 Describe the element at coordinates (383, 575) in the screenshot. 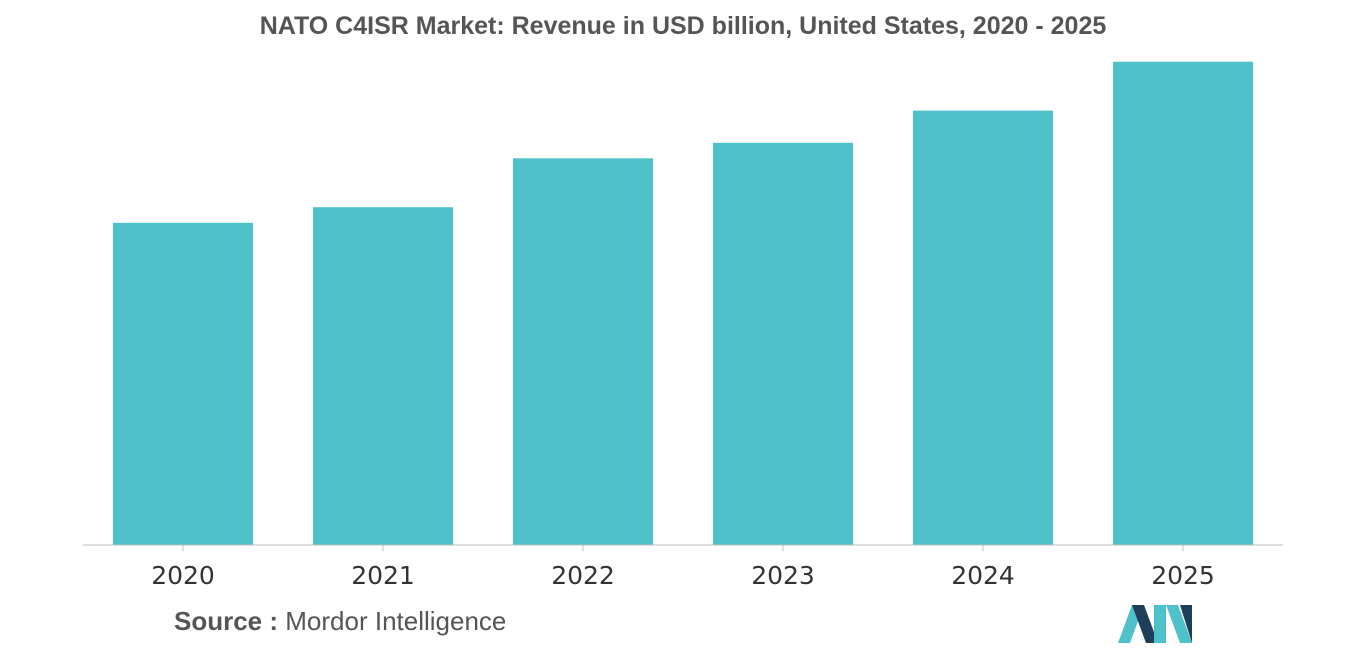

I see `x-tick-label-2021: 2021` at that location.